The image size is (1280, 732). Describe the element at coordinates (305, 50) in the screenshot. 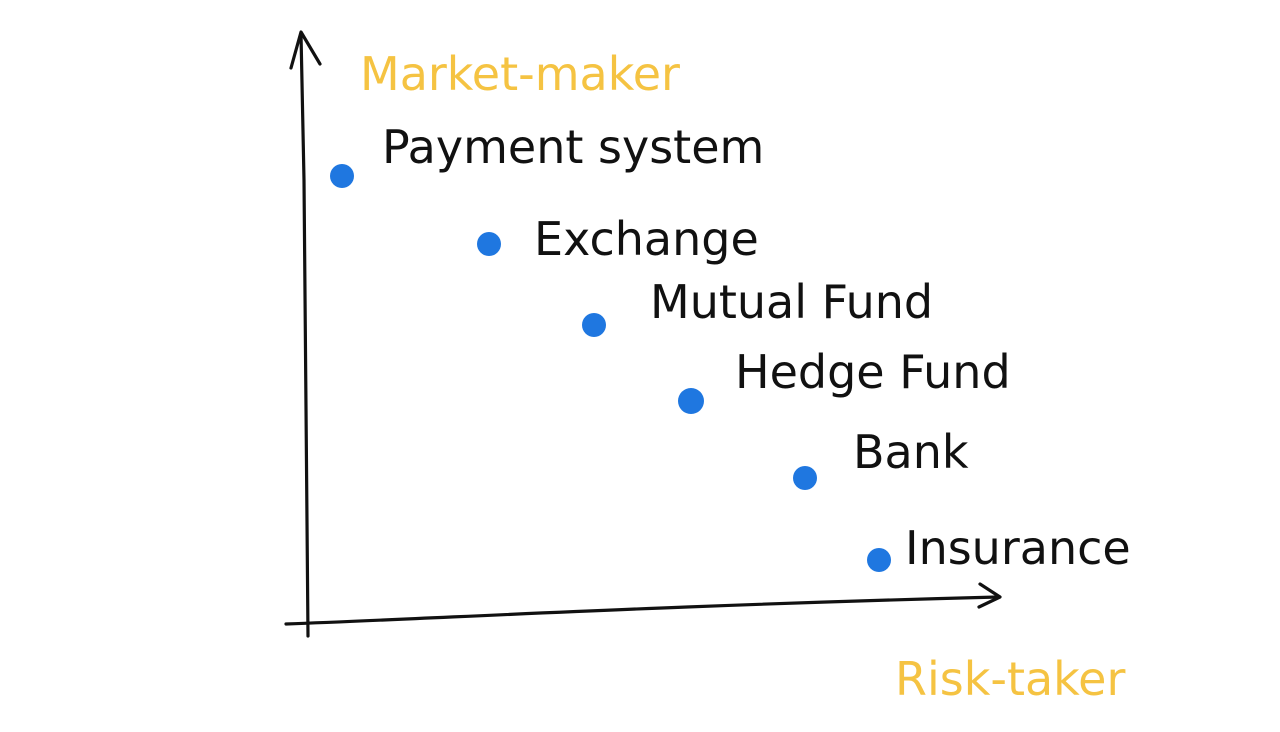

I see `y-axis-arrowhead` at that location.